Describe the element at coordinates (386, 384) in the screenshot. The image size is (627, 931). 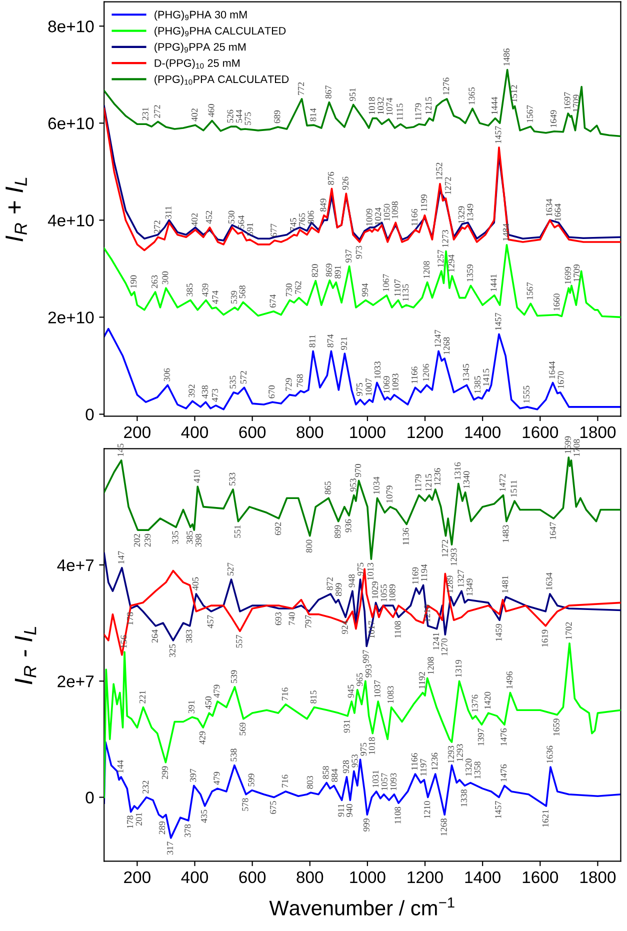
I see `annotation: 1069` at that location.